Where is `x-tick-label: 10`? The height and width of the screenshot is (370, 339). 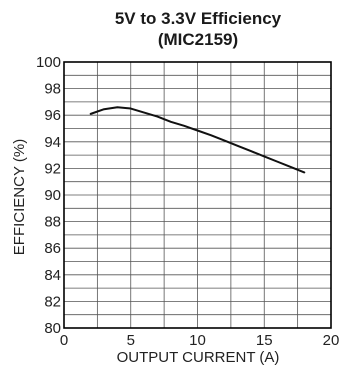 x-tick-label: 10 is located at coordinates (197, 340).